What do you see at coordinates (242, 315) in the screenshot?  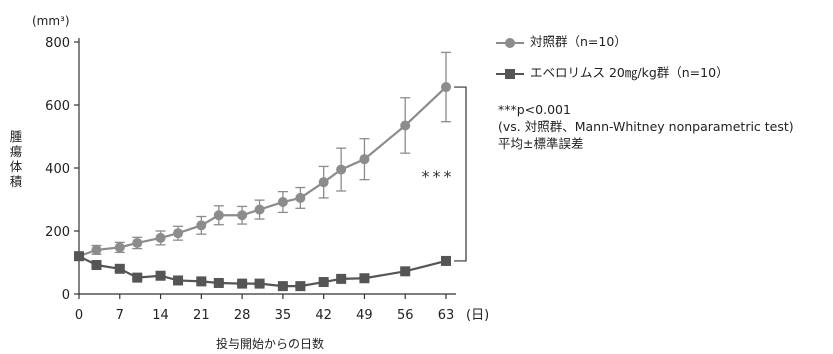 I see `x-tick-label: 28` at bounding box center [242, 315].